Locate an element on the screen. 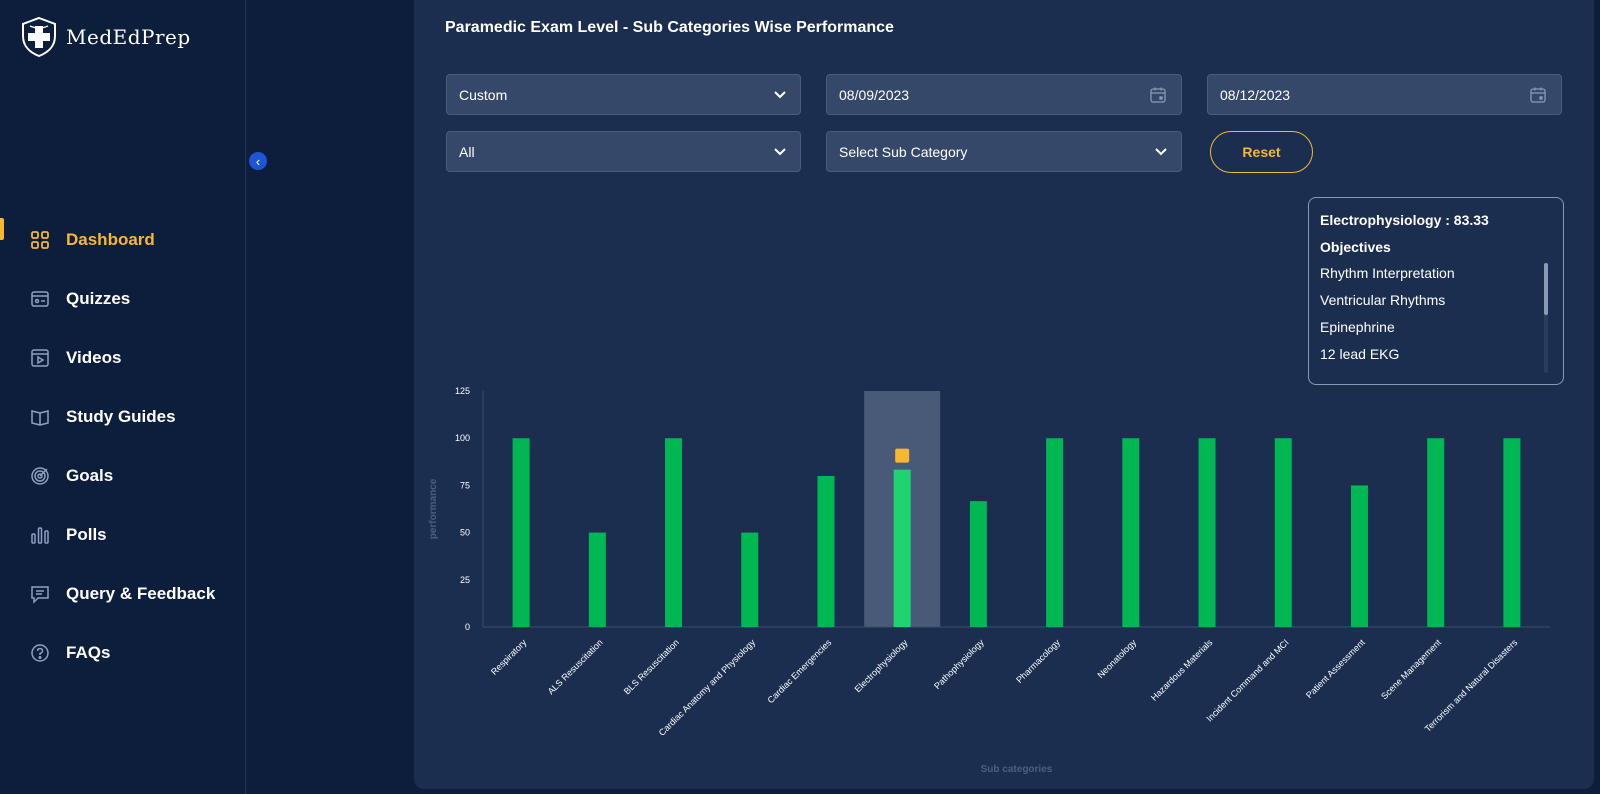 This screenshot has width=1600, height=794. tooltip-objective: Rhythm Interpretation is located at coordinates (1387, 273).